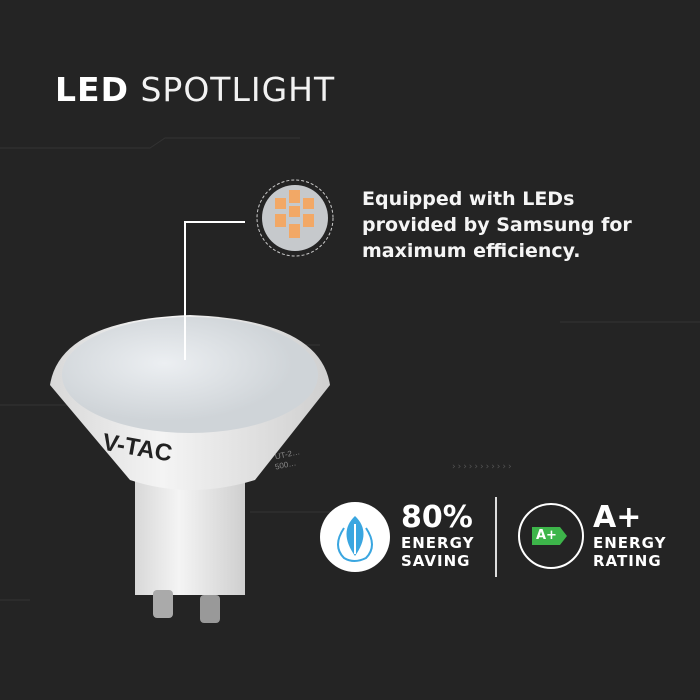 This screenshot has width=700, height=700. Describe the element at coordinates (436, 561) in the screenshot. I see `energy-saving-line2: SAVING` at that location.